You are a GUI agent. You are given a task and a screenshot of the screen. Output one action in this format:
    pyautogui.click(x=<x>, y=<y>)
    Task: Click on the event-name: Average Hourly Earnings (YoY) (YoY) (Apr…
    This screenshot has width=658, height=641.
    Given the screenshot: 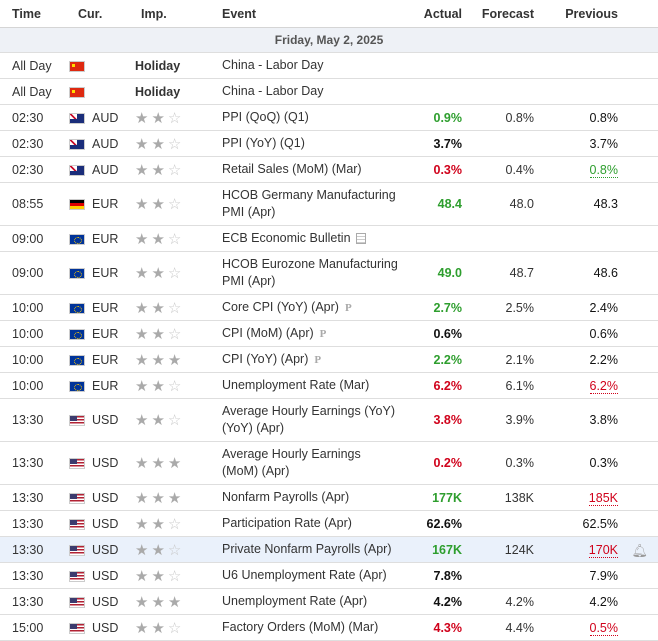 What is the action you would take?
    pyautogui.click(x=309, y=419)
    